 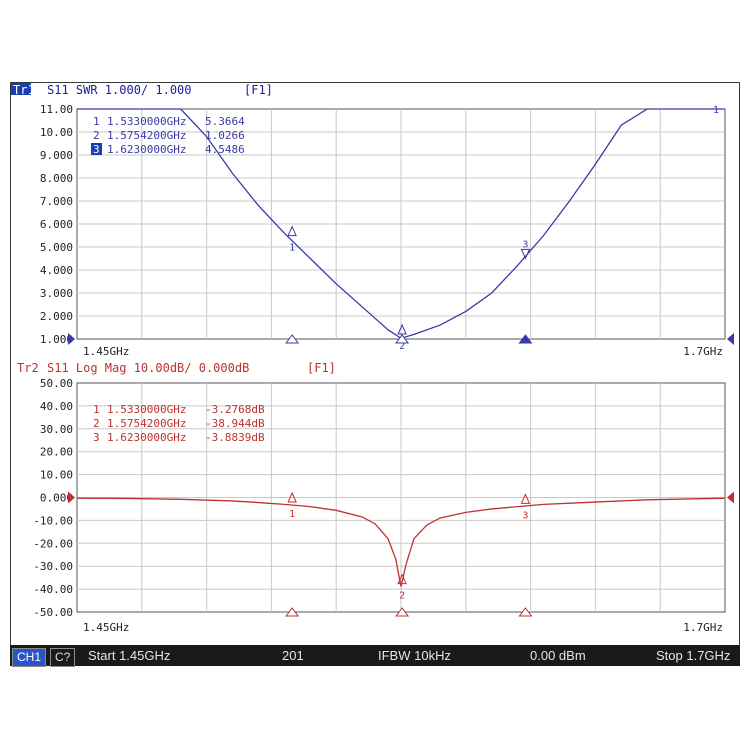 What do you see at coordinates (56, 293) in the screenshot?
I see `y-tick-label: 3.000` at bounding box center [56, 293].